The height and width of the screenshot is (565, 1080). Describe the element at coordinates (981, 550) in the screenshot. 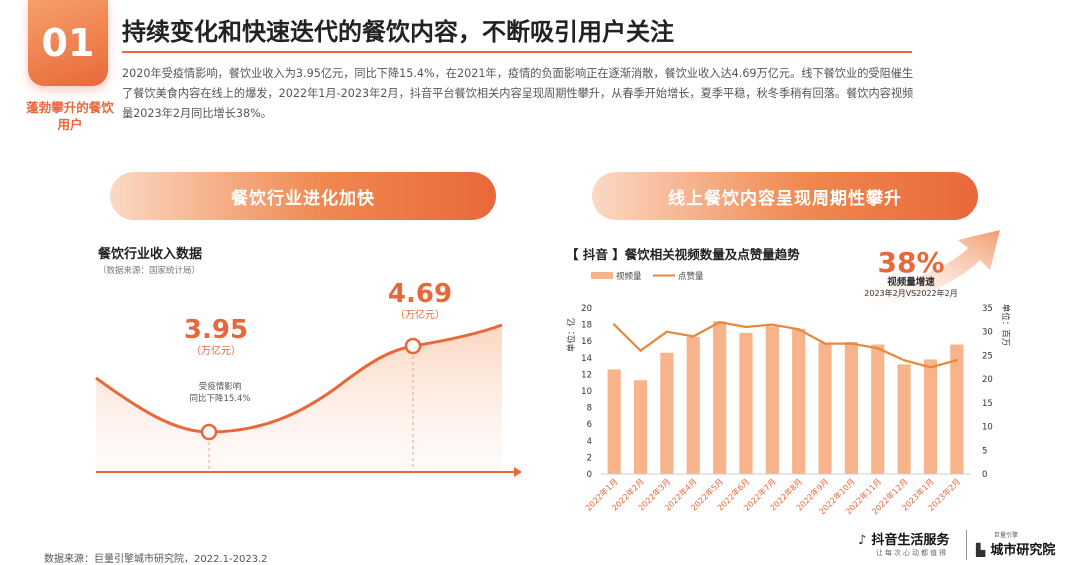

I see `building-icon: ▙` at that location.